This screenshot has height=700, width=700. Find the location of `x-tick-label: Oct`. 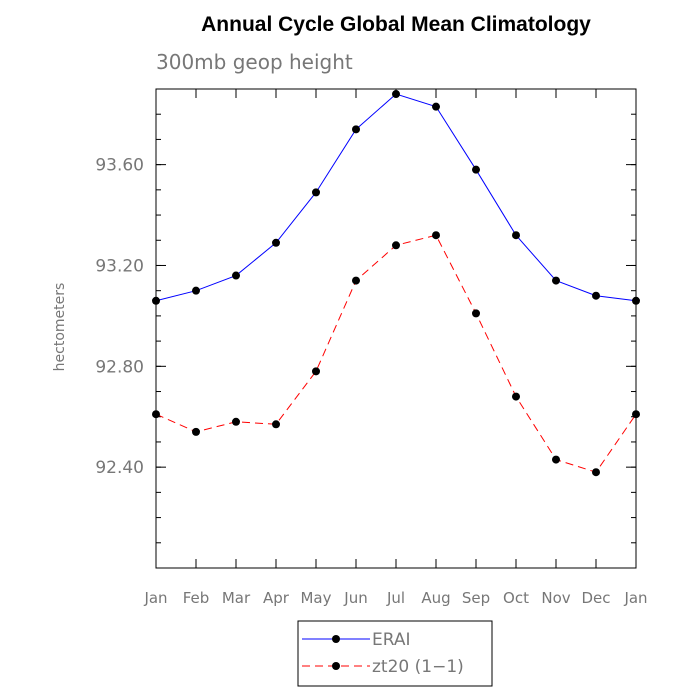

x-tick-label: Oct is located at coordinates (516, 598).